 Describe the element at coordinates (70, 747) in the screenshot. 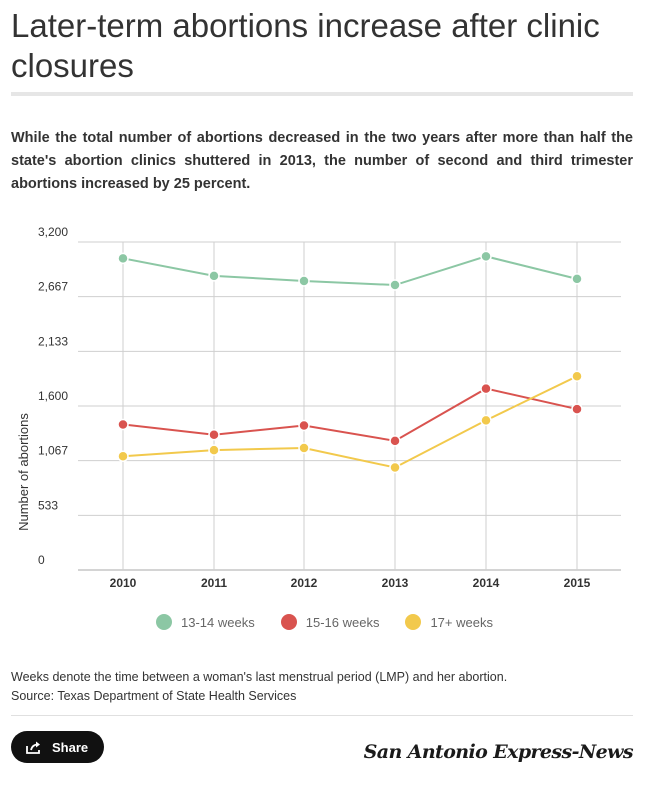

I see `share-label: Share` at that location.